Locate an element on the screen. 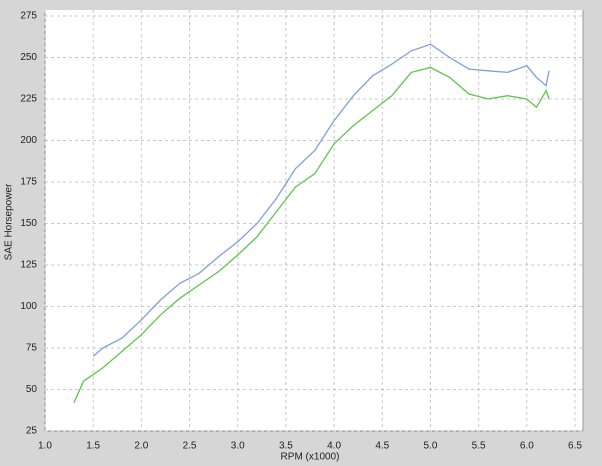 The image size is (602, 466). y-tick-label: 125 is located at coordinates (28, 265).